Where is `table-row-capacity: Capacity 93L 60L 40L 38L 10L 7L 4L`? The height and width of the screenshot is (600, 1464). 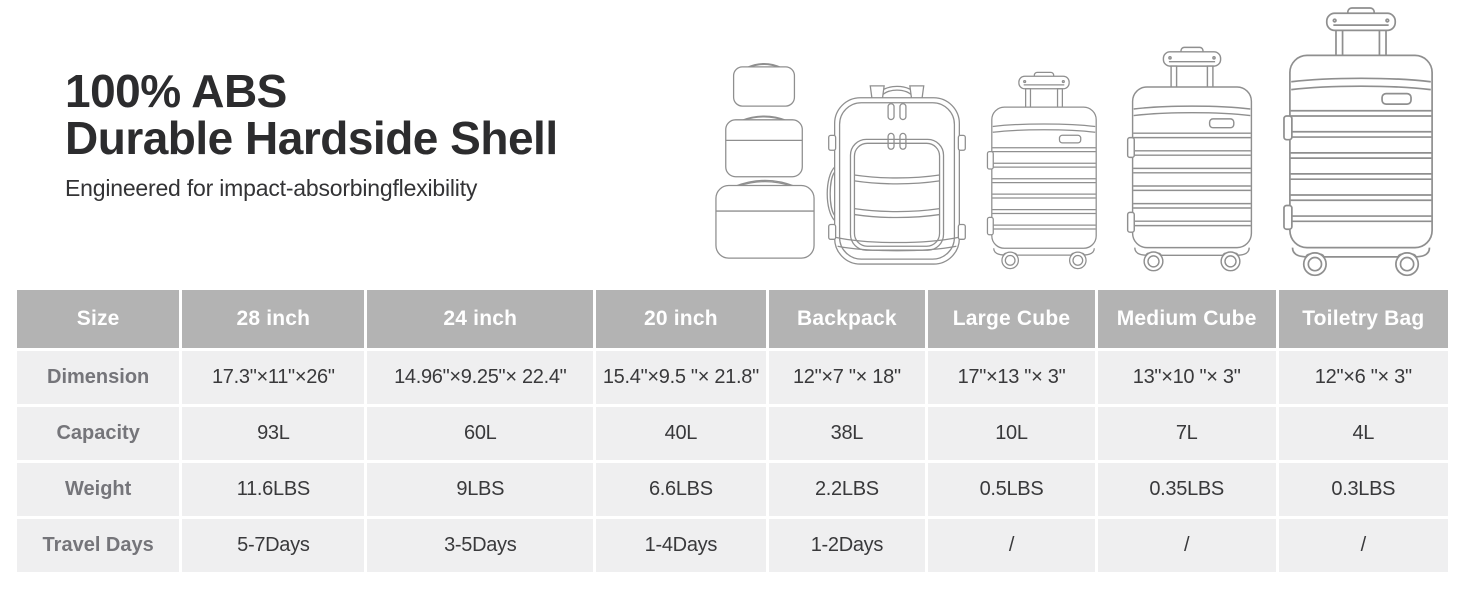
table-row-capacity: Capacity 93L 60L 40L 38L 10L 7L 4L is located at coordinates (732, 433).